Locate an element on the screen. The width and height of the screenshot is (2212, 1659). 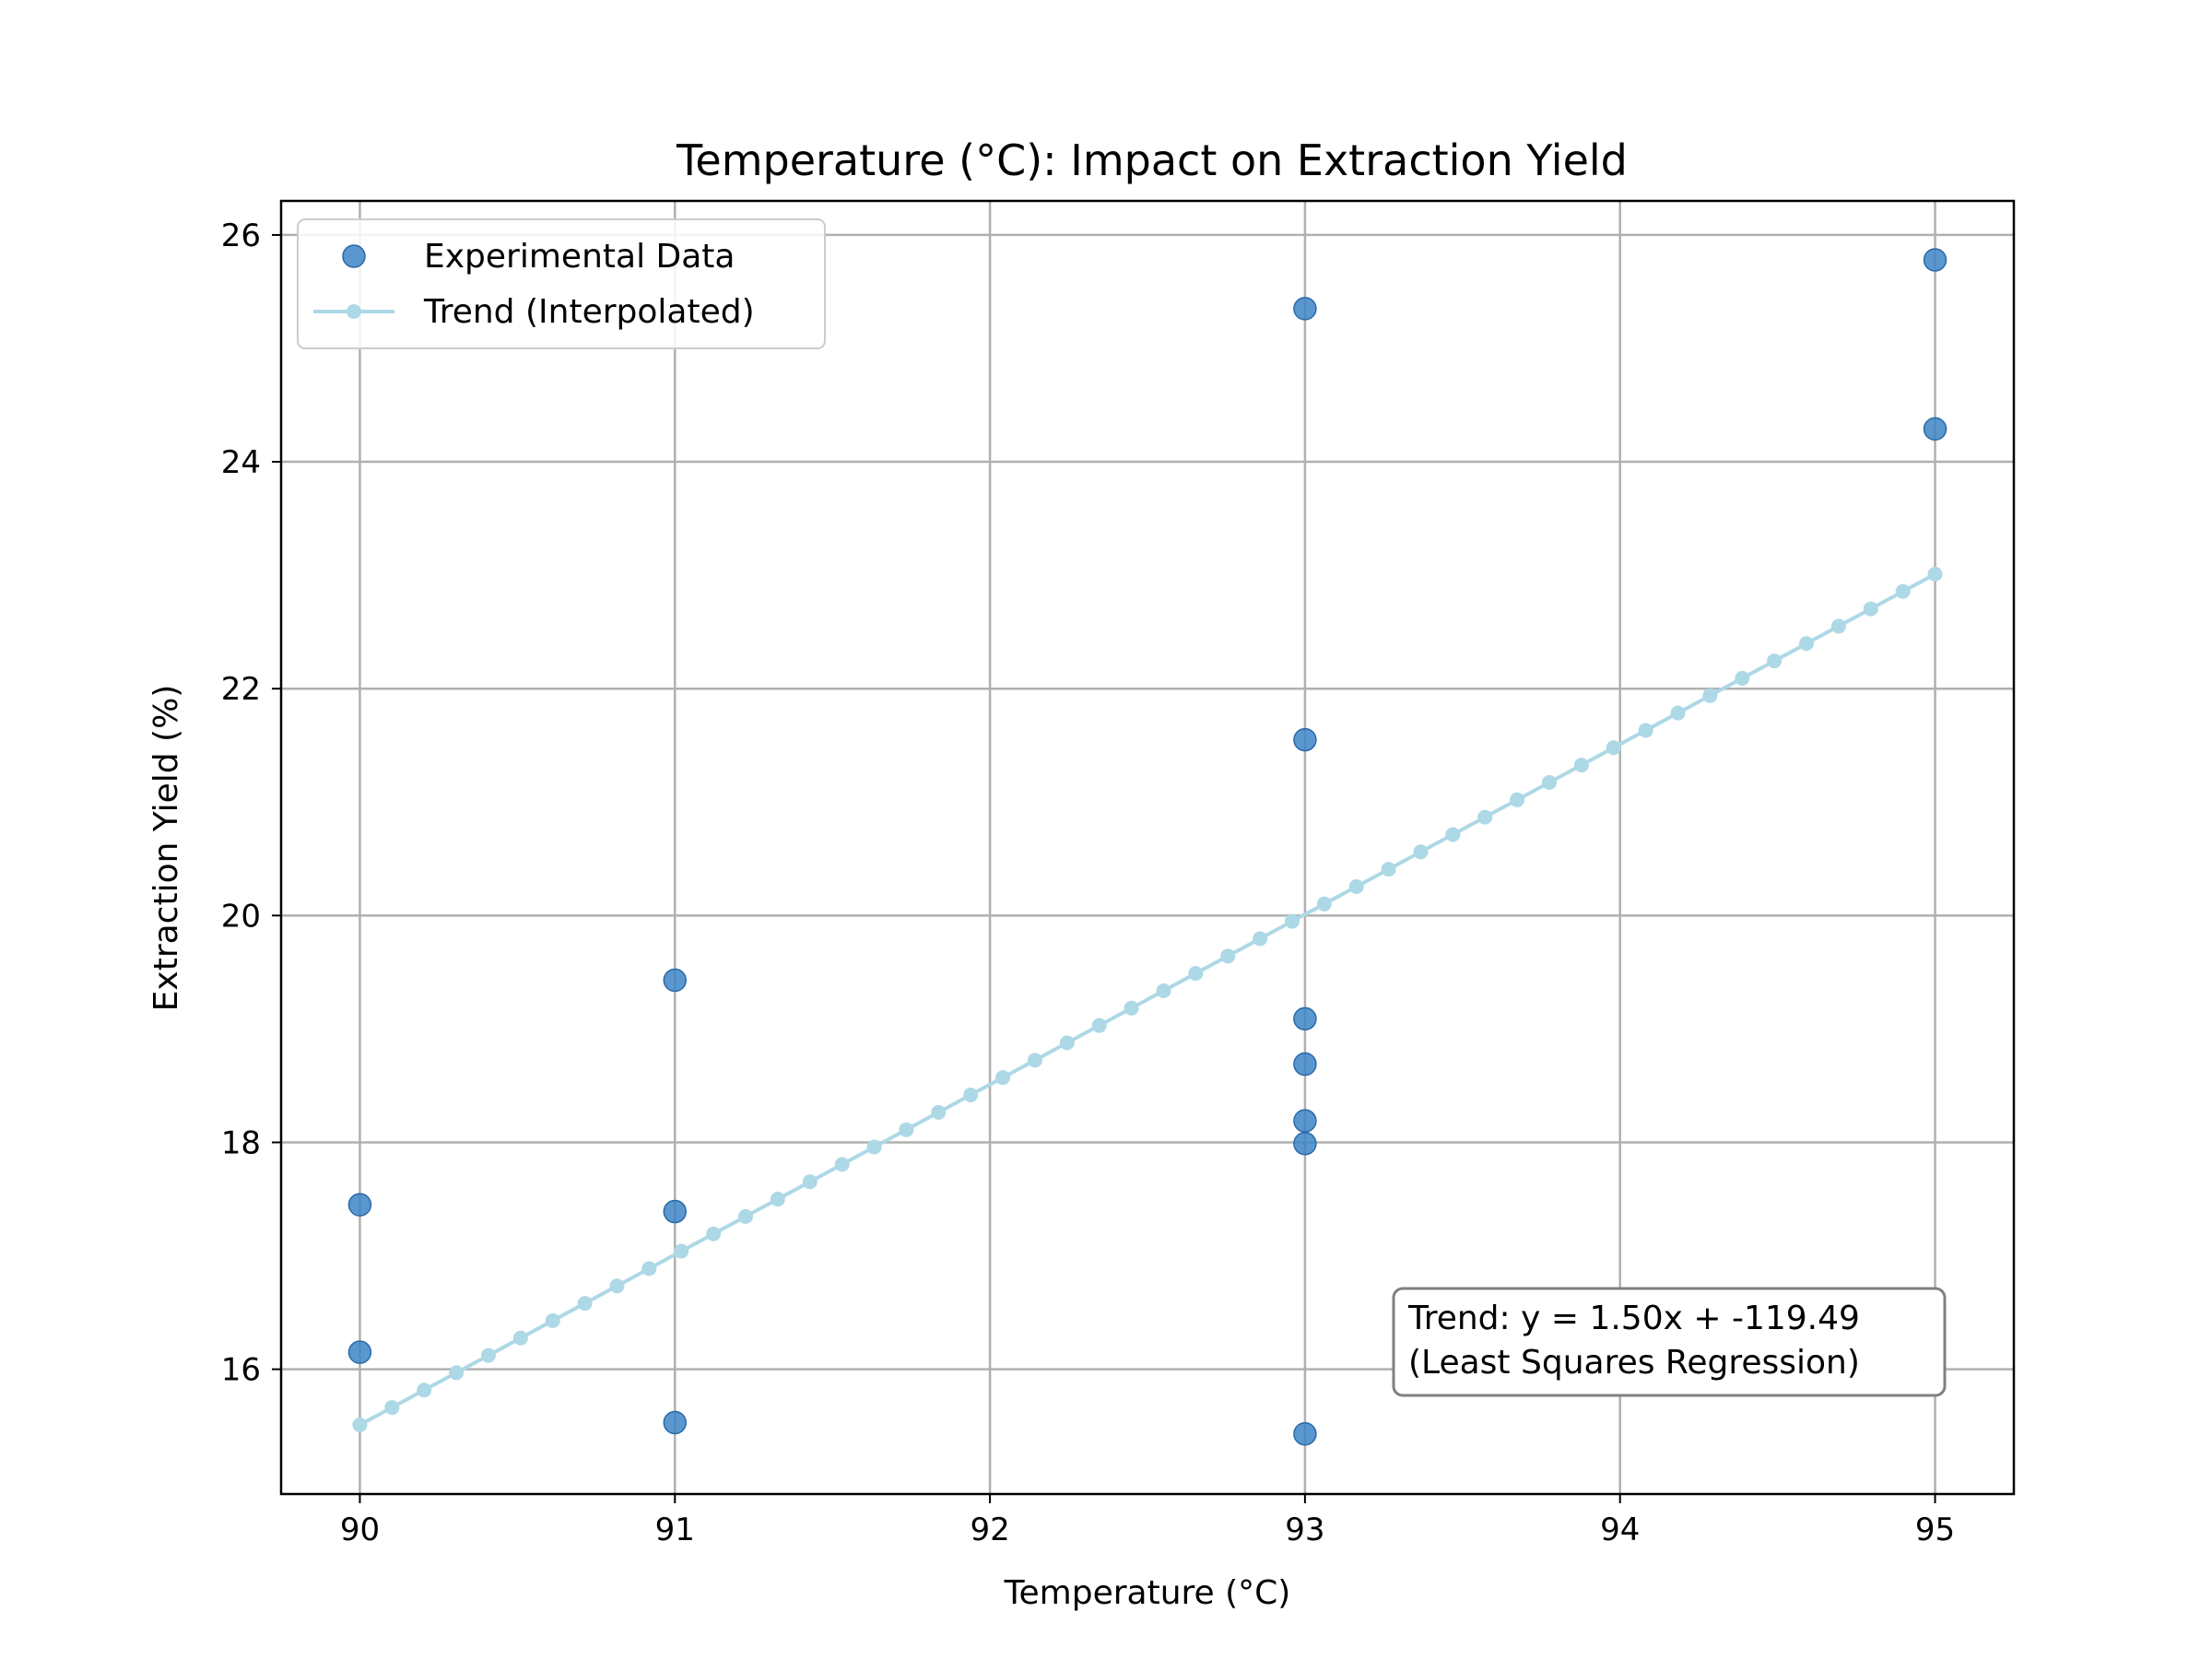
legend-label-trend: Trend (Interpolated) is located at coordinates (589, 312).